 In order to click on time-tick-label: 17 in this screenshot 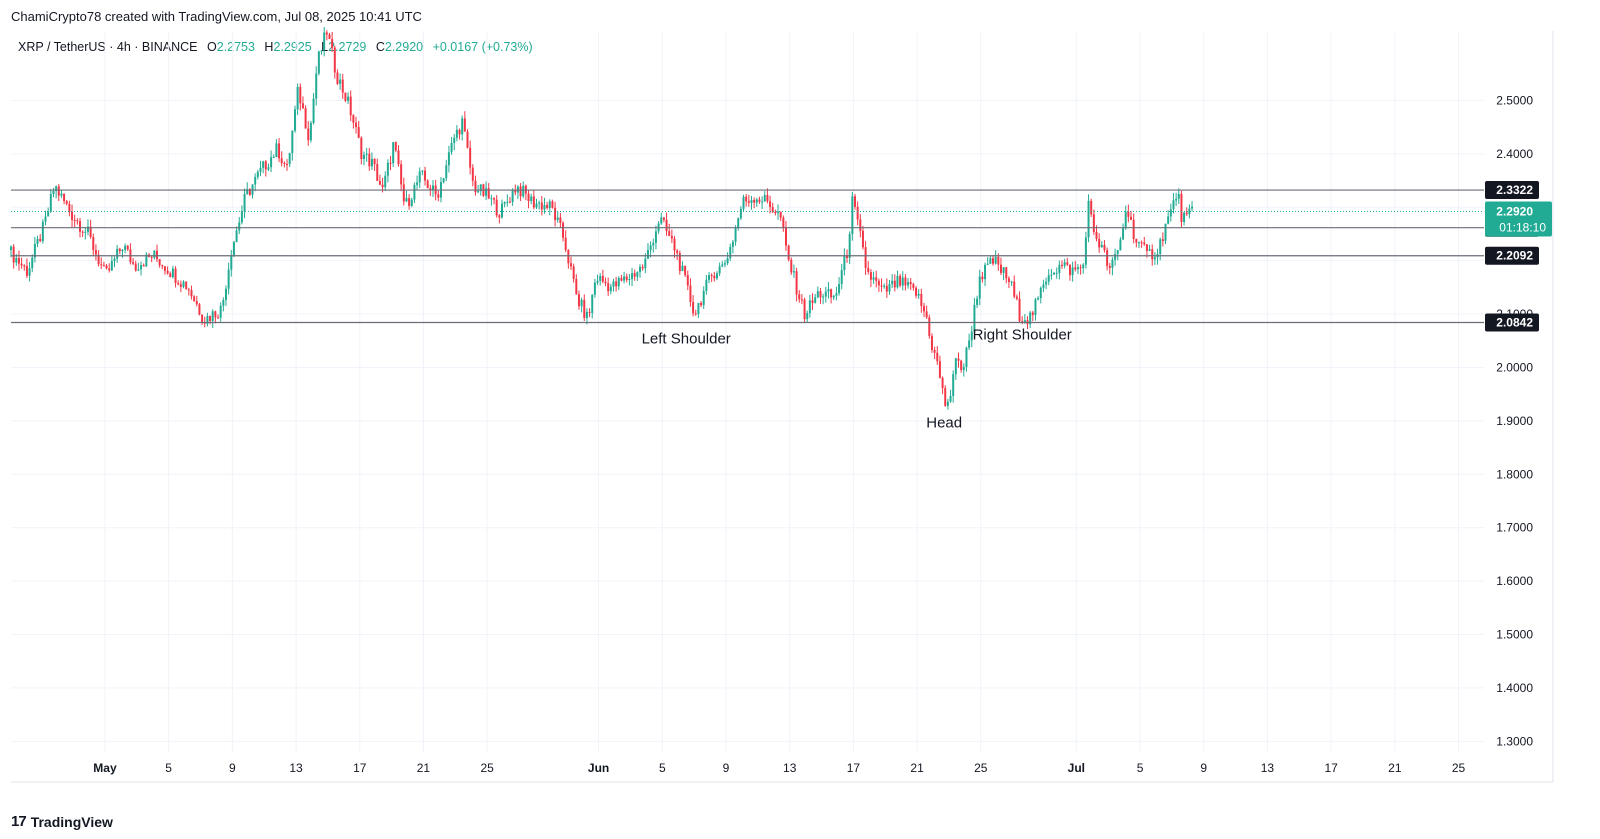, I will do `click(854, 768)`.